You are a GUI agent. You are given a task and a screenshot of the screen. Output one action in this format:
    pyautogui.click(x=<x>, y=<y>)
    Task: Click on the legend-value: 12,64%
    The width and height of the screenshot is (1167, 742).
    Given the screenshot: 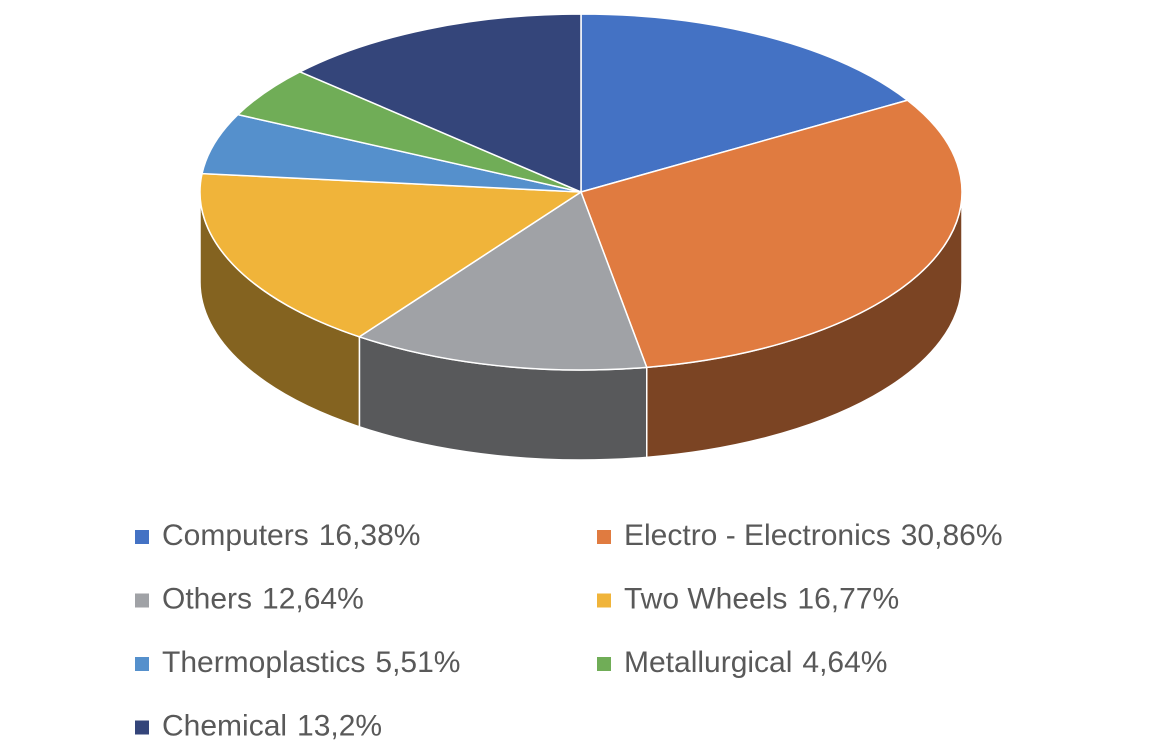 What is the action you would take?
    pyautogui.click(x=313, y=598)
    